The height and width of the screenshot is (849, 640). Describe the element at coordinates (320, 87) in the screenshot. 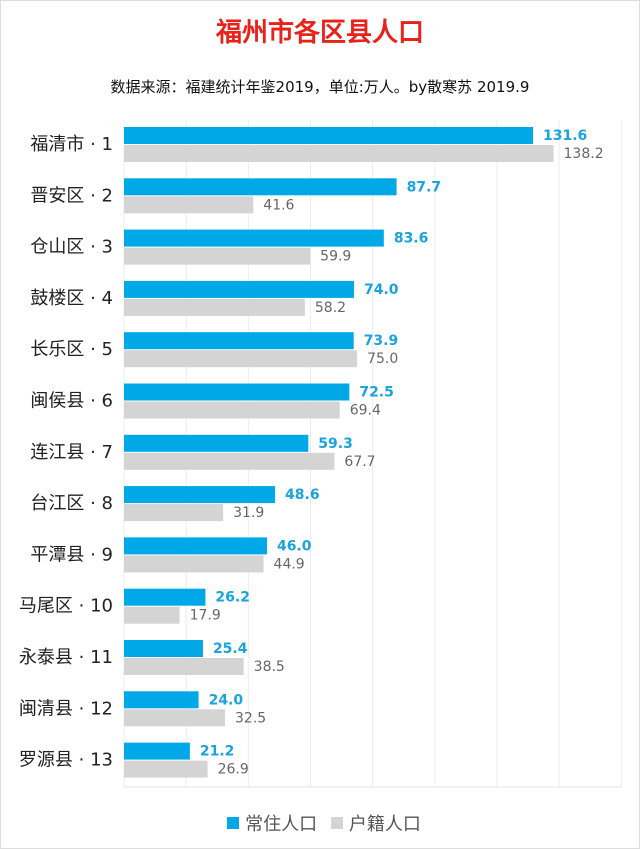

I see `chart-subtitle: 数据来源：福建统计年鉴2019，单位:万人。by散寒苏 2019.9` at that location.